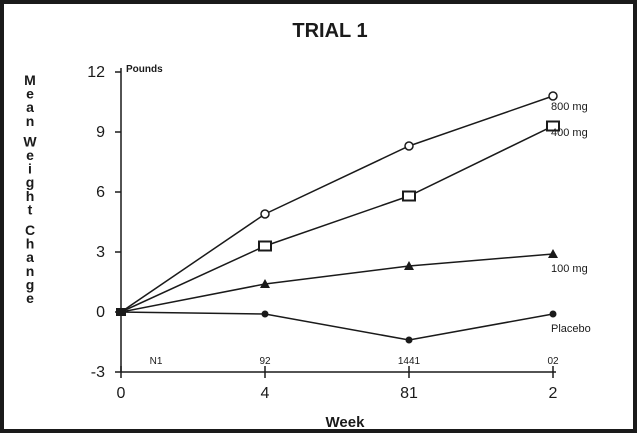 This screenshot has width=637, height=433. I want to click on y-tick-label-2: 6, so click(100, 192).